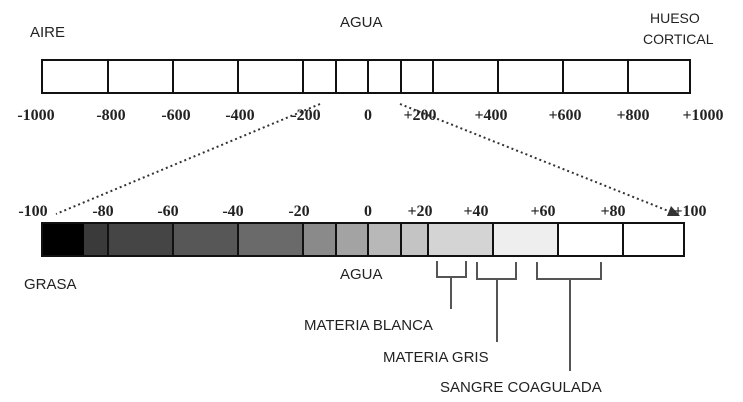 The width and height of the screenshot is (743, 402). Describe the element at coordinates (110, 115) in the screenshot. I see `top-tick-label: -800` at that location.